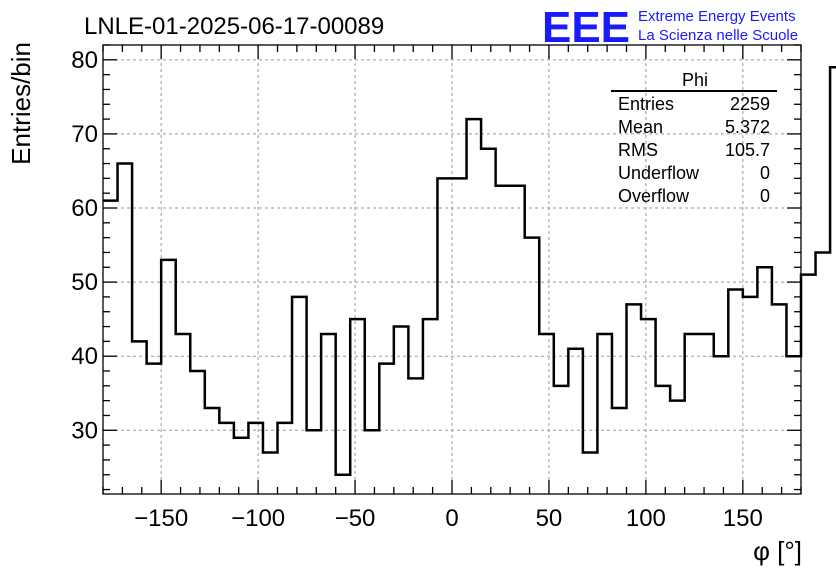 The width and height of the screenshot is (836, 572). I want to click on y-tick-label: 50, so click(84, 282).